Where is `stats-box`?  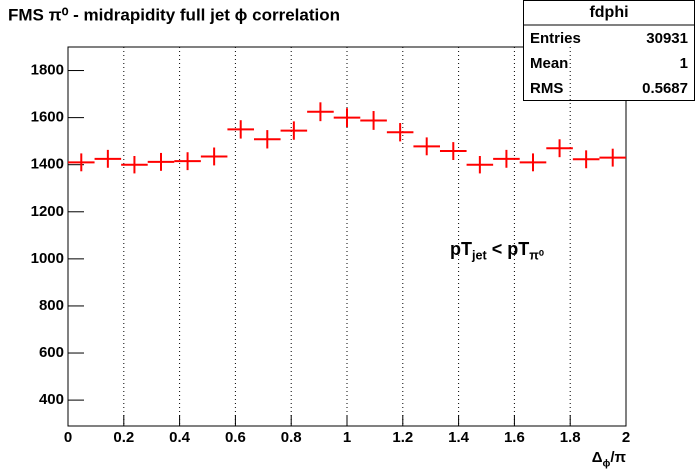
stats-box is located at coordinates (609, 50).